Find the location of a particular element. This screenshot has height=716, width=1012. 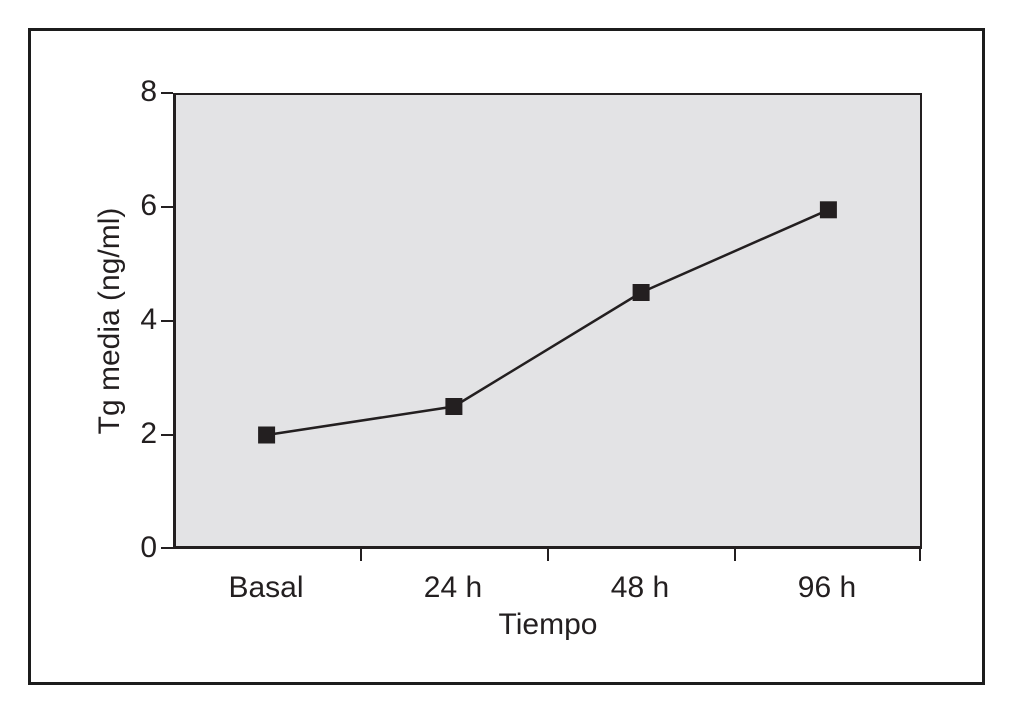

data-point-marker-96h is located at coordinates (828, 210).